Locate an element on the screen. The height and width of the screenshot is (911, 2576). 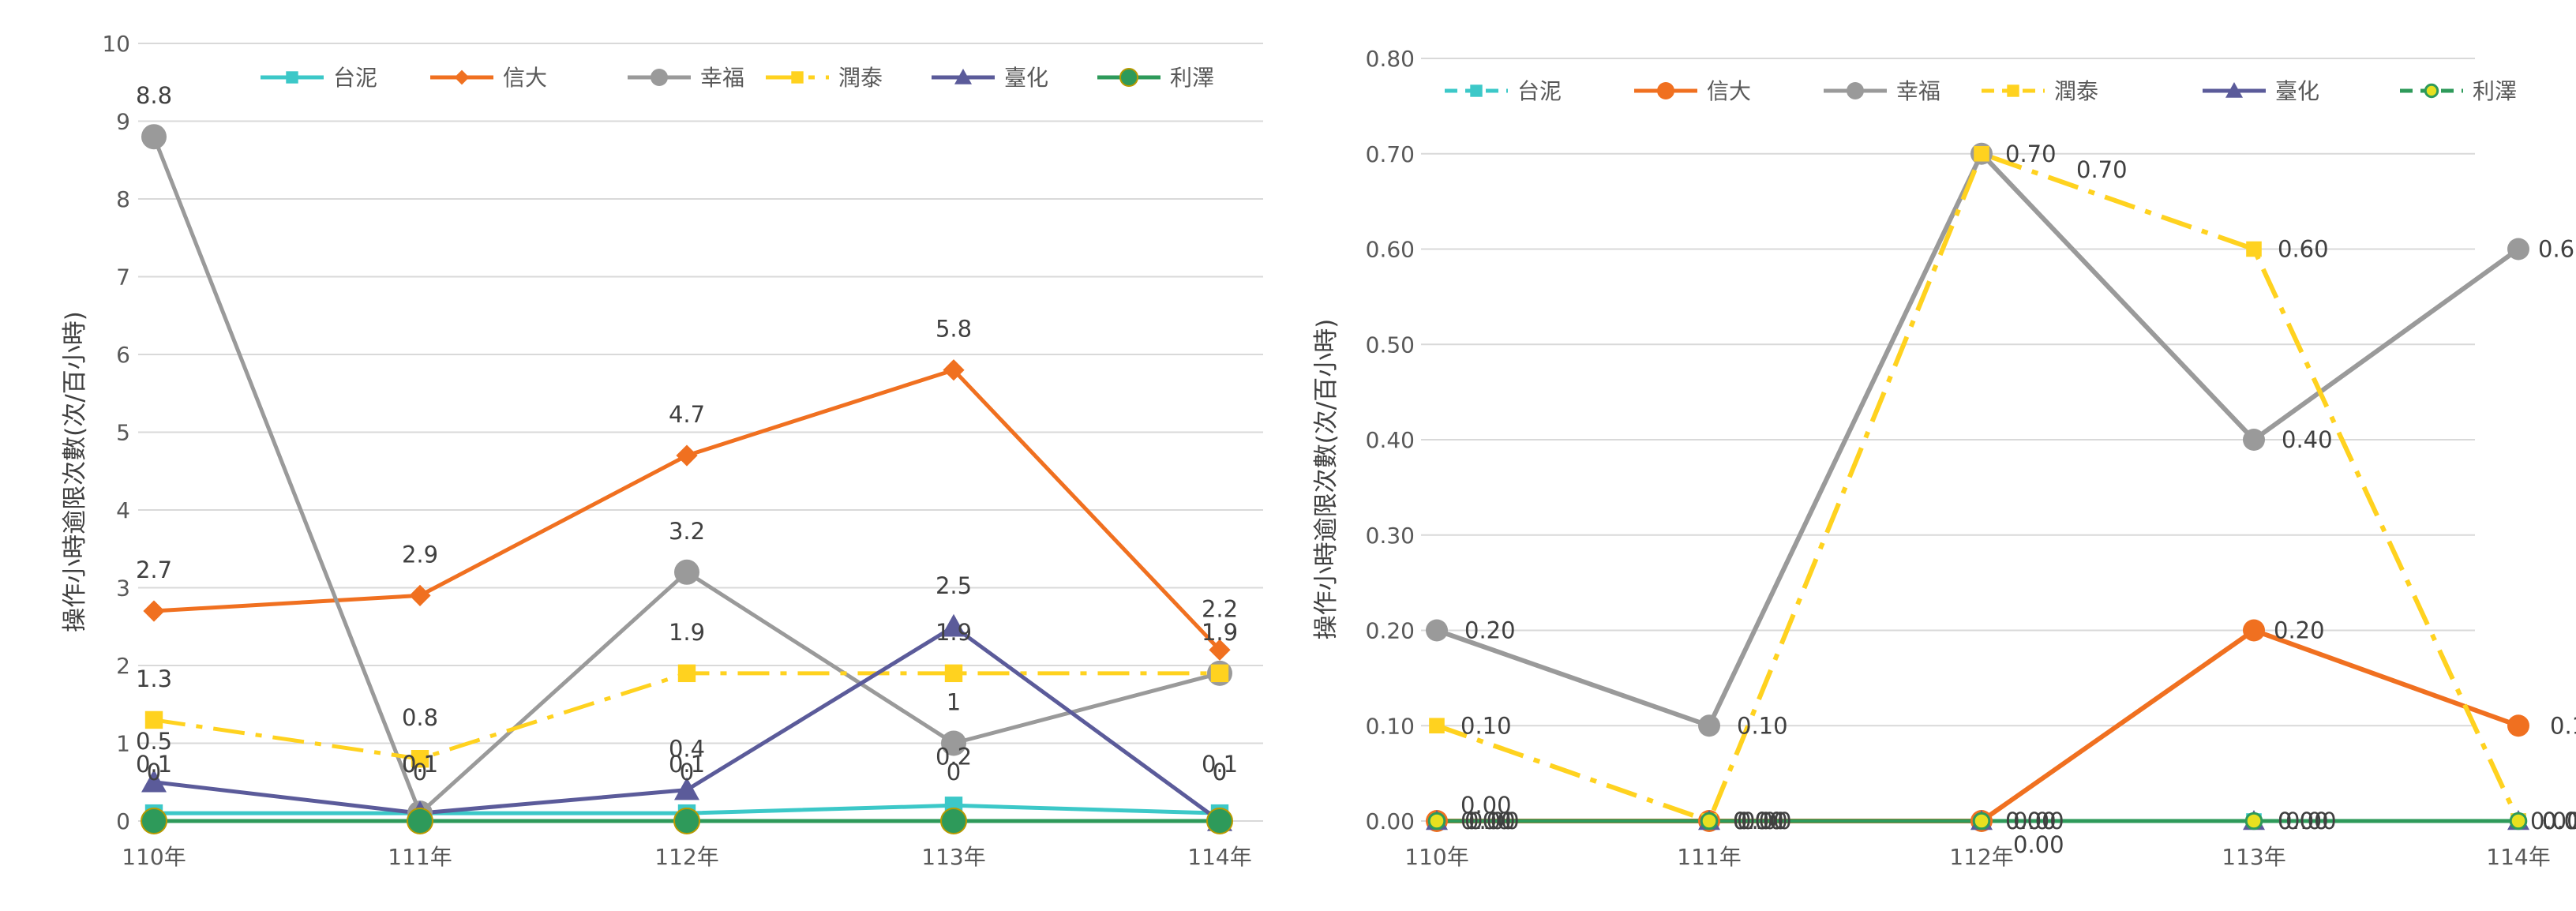
data-label: 0.4 is located at coordinates (687, 749).